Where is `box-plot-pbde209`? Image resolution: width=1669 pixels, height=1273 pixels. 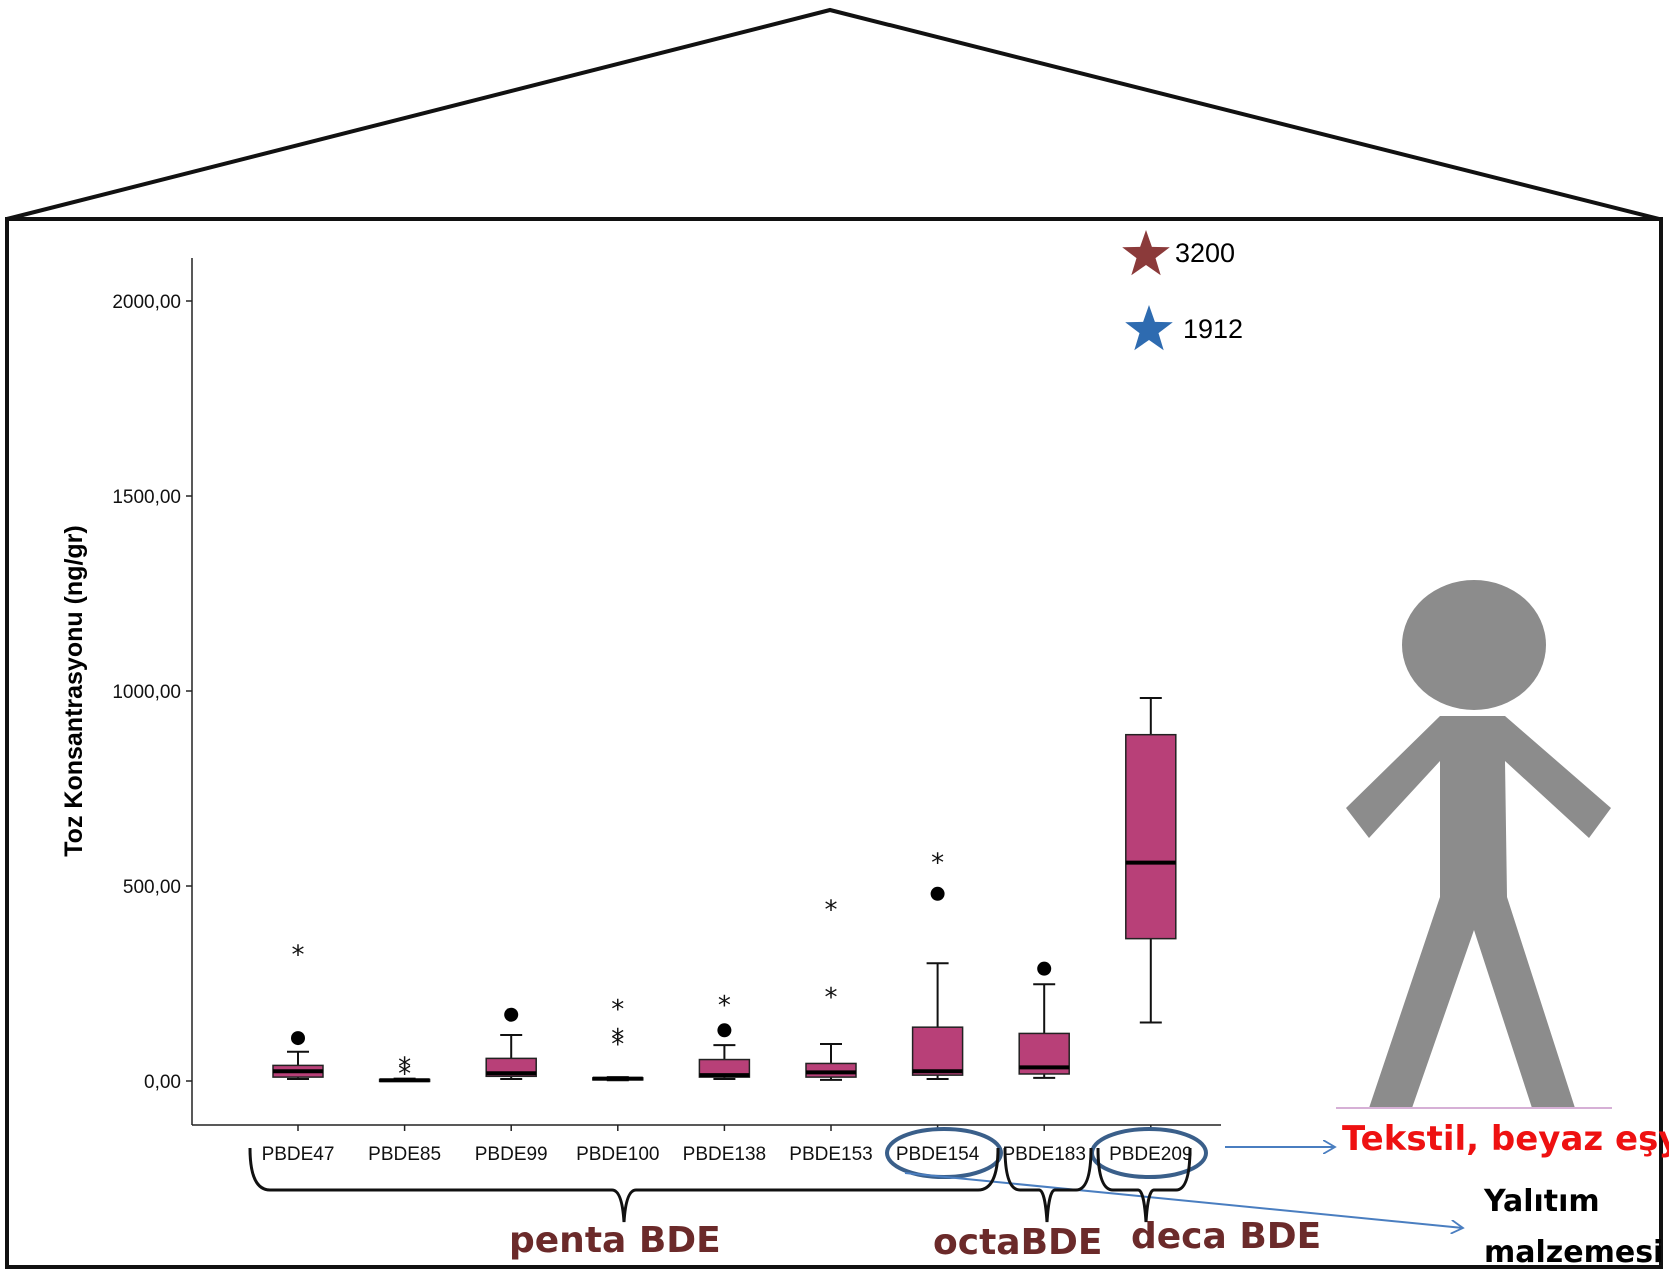 box-plot-pbde209 is located at coordinates (1151, 860).